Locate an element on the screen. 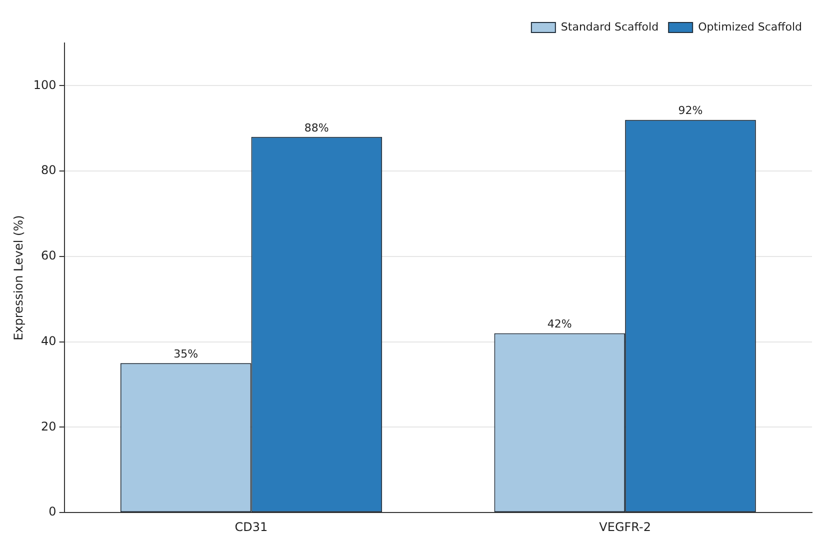 The image size is (826, 546). data-label: 42% is located at coordinates (559, 324).